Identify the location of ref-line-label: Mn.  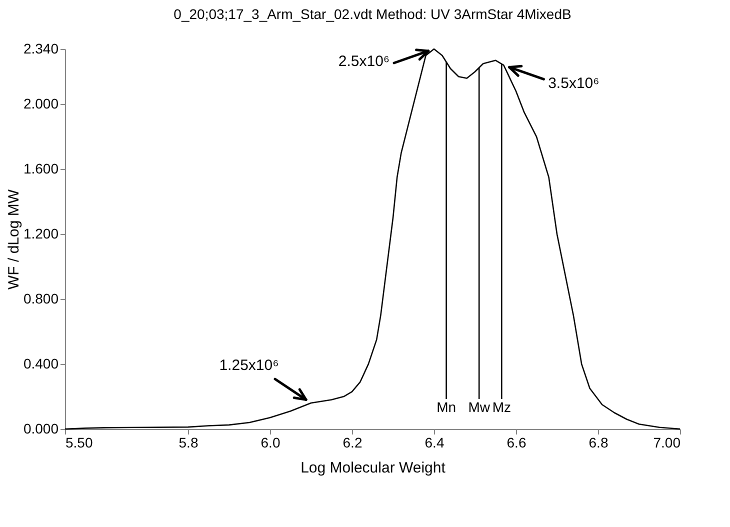
(446, 407).